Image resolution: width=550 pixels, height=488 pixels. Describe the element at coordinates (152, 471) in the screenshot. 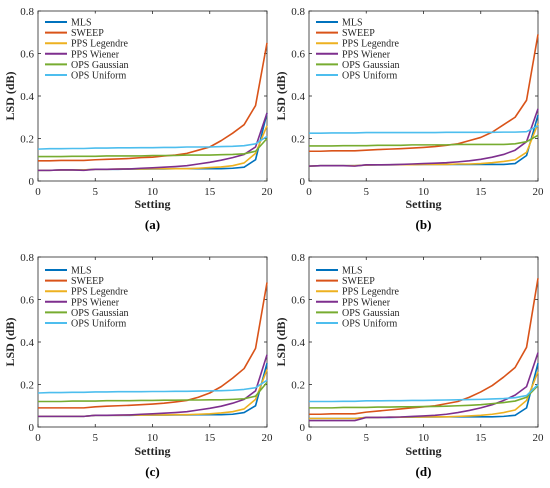

I see `panel-label: (c)` at that location.